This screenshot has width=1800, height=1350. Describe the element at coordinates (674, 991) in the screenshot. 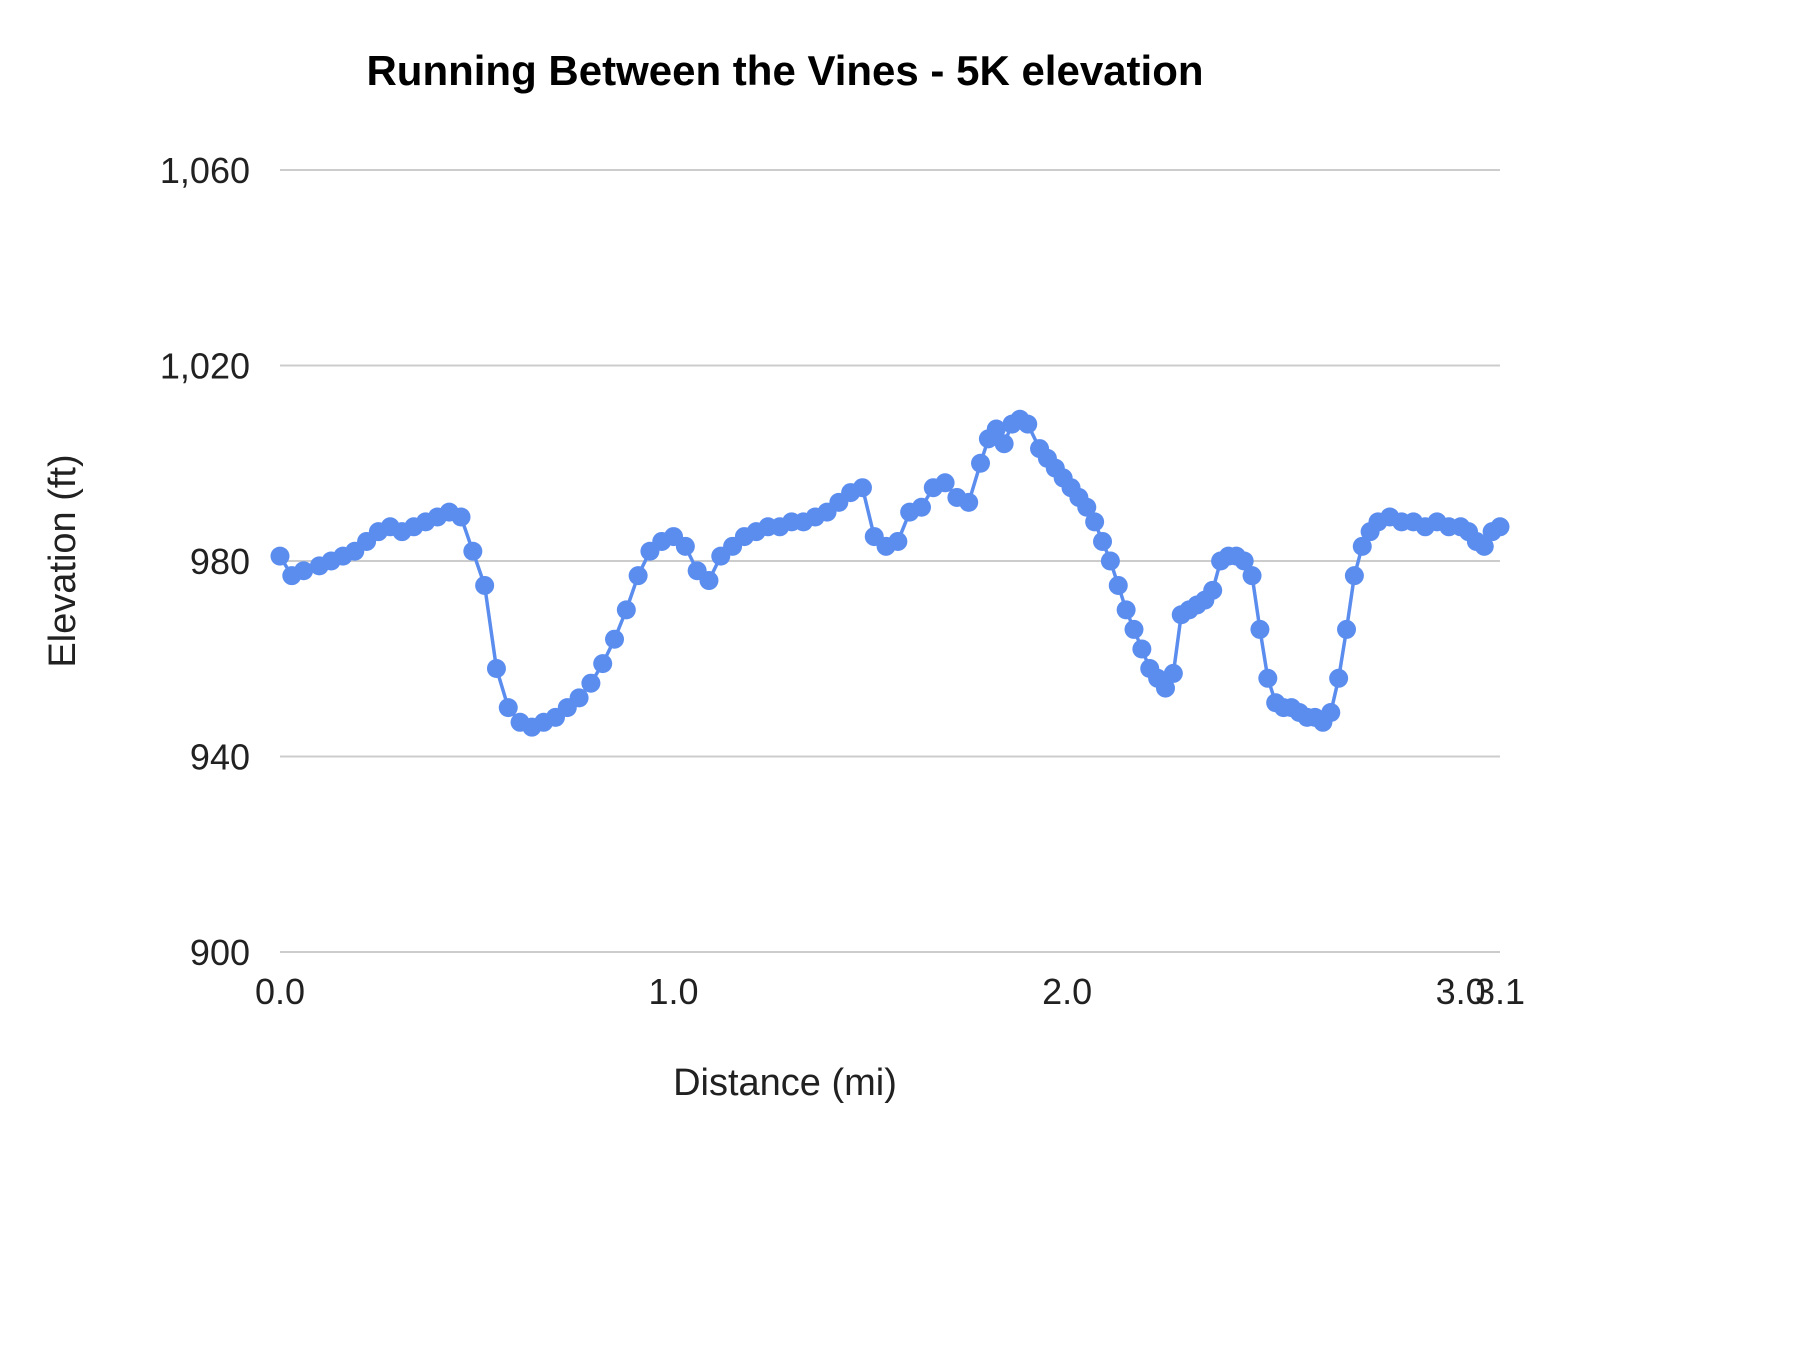

I see `x-tick-label: 1.0` at that location.